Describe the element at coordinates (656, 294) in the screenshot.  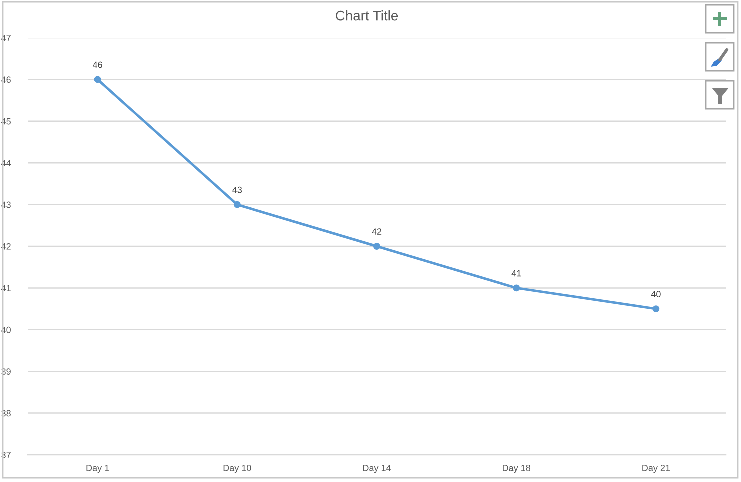
I see `data-label: 40` at that location.